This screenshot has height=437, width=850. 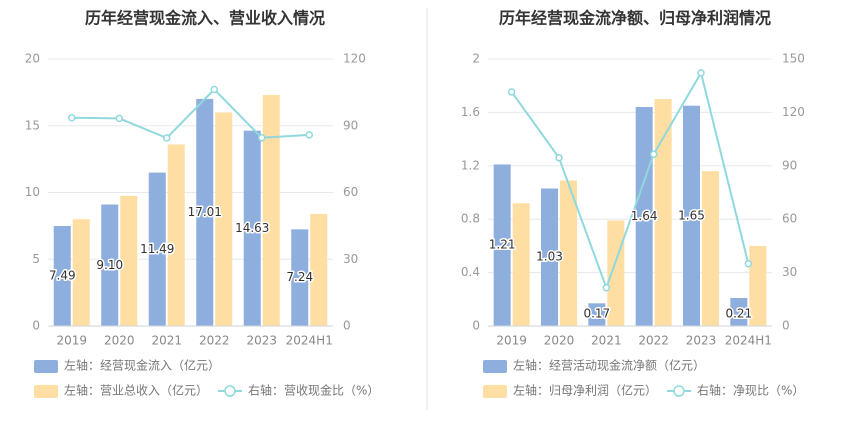 I want to click on left-axis-tick-label: 15, so click(x=32, y=125).